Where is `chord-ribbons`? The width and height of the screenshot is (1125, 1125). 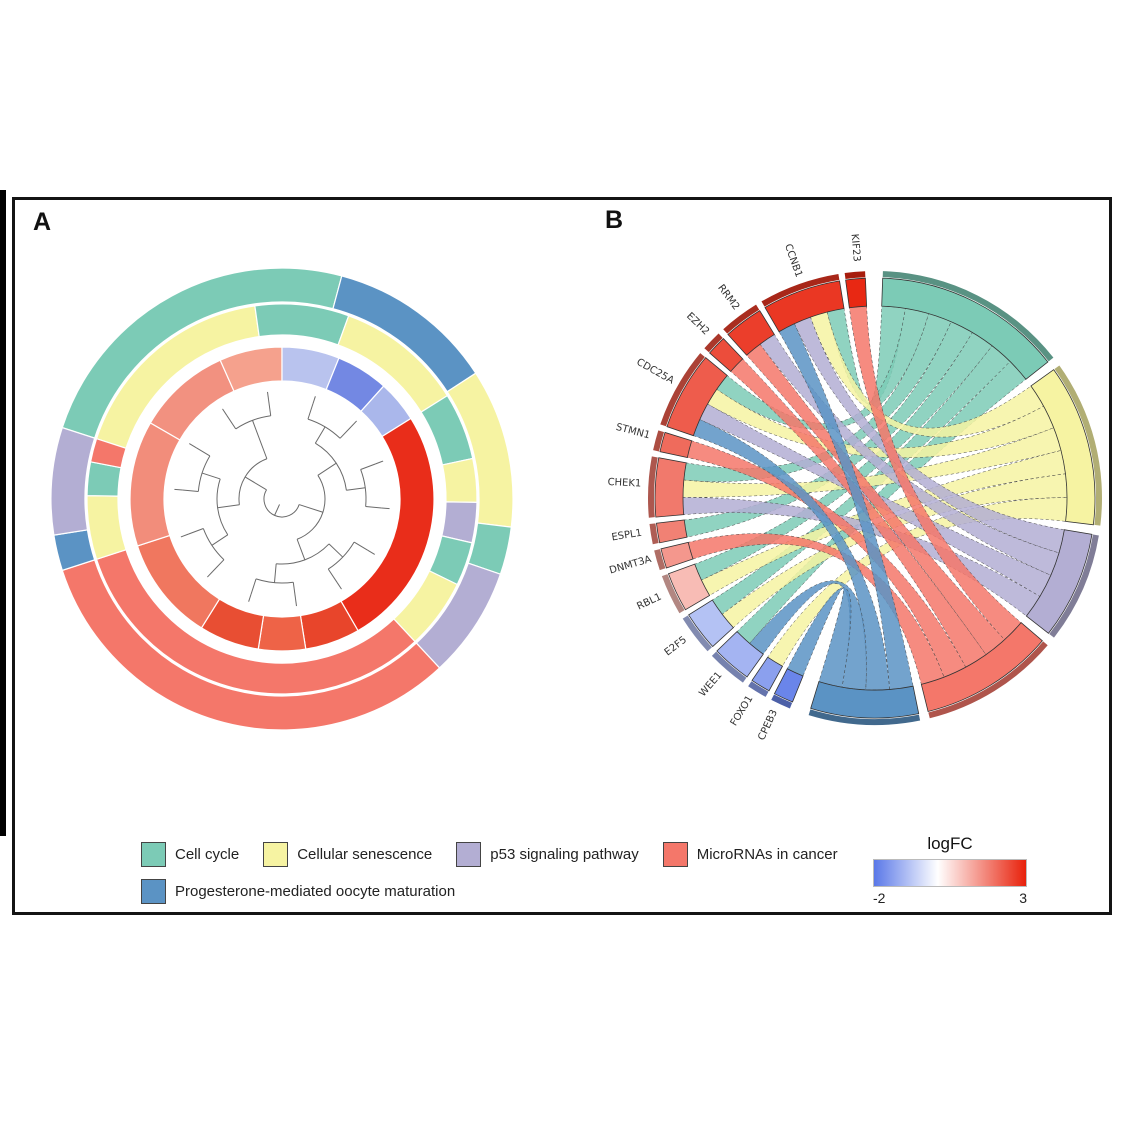
chord-ribbons is located at coordinates (875, 498).